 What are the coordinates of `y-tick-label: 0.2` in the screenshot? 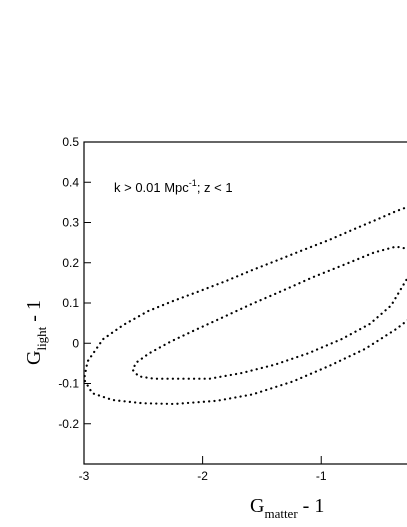 It's located at (70, 263).